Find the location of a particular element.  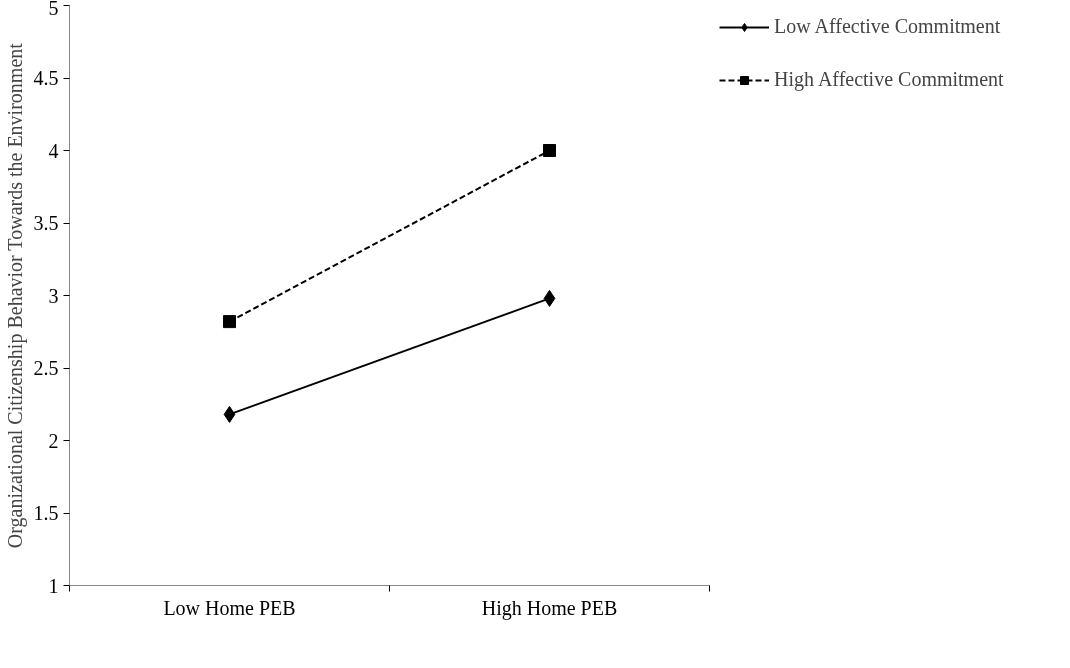

legend-label: High Affective Commitment is located at coordinates (889, 79).